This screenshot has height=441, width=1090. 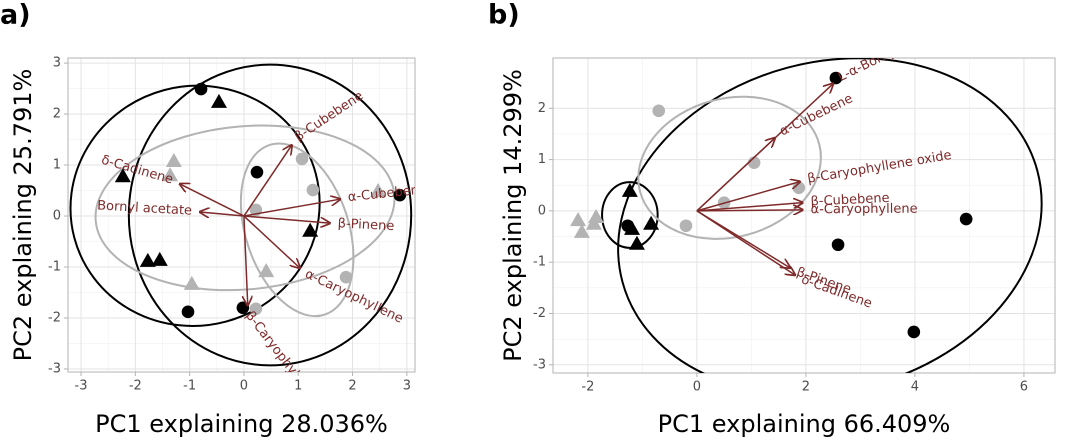 What do you see at coordinates (513, 215) in the screenshot?
I see `y-axis-title: PC2 explaining 14.299%` at bounding box center [513, 215].